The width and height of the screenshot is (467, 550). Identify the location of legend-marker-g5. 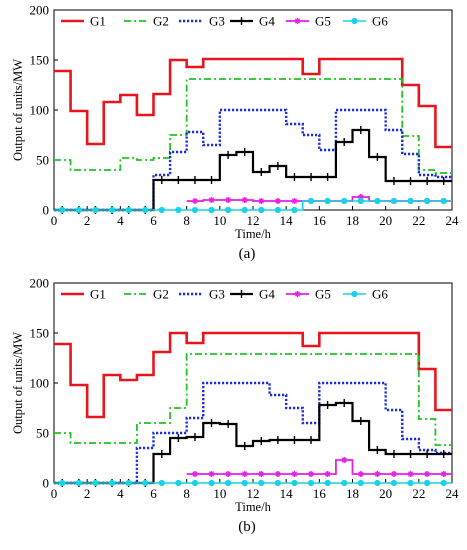
(297, 21).